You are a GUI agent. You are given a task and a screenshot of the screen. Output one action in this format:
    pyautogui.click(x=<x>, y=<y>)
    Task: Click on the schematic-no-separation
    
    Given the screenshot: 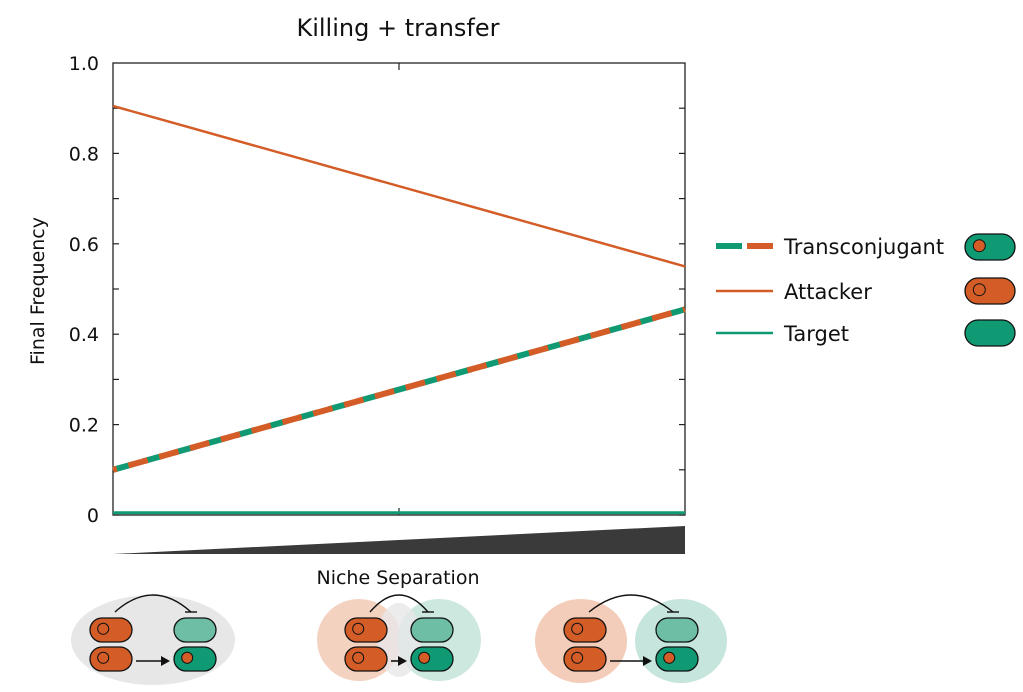 What is the action you would take?
    pyautogui.click(x=153, y=639)
    